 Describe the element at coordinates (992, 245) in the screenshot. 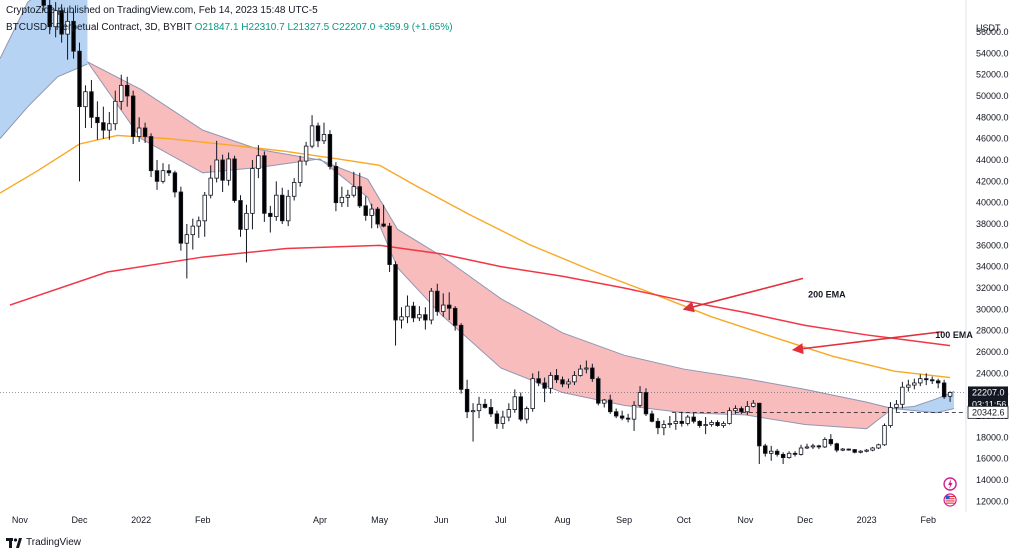

I see `y-tick-label: 36000.0` at that location.